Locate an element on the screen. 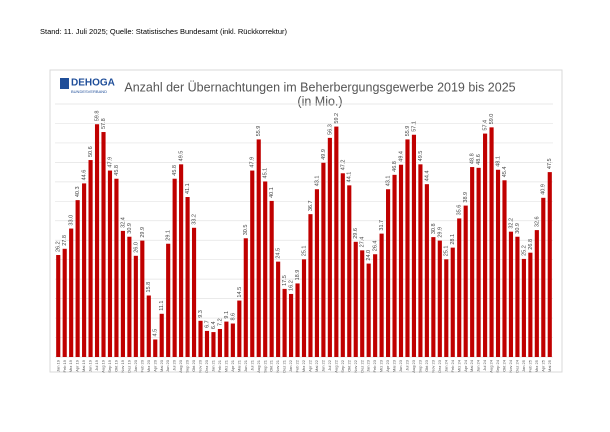 This screenshot has height=432, width=610. x-tick-label: Jun 23 is located at coordinates (400, 365).